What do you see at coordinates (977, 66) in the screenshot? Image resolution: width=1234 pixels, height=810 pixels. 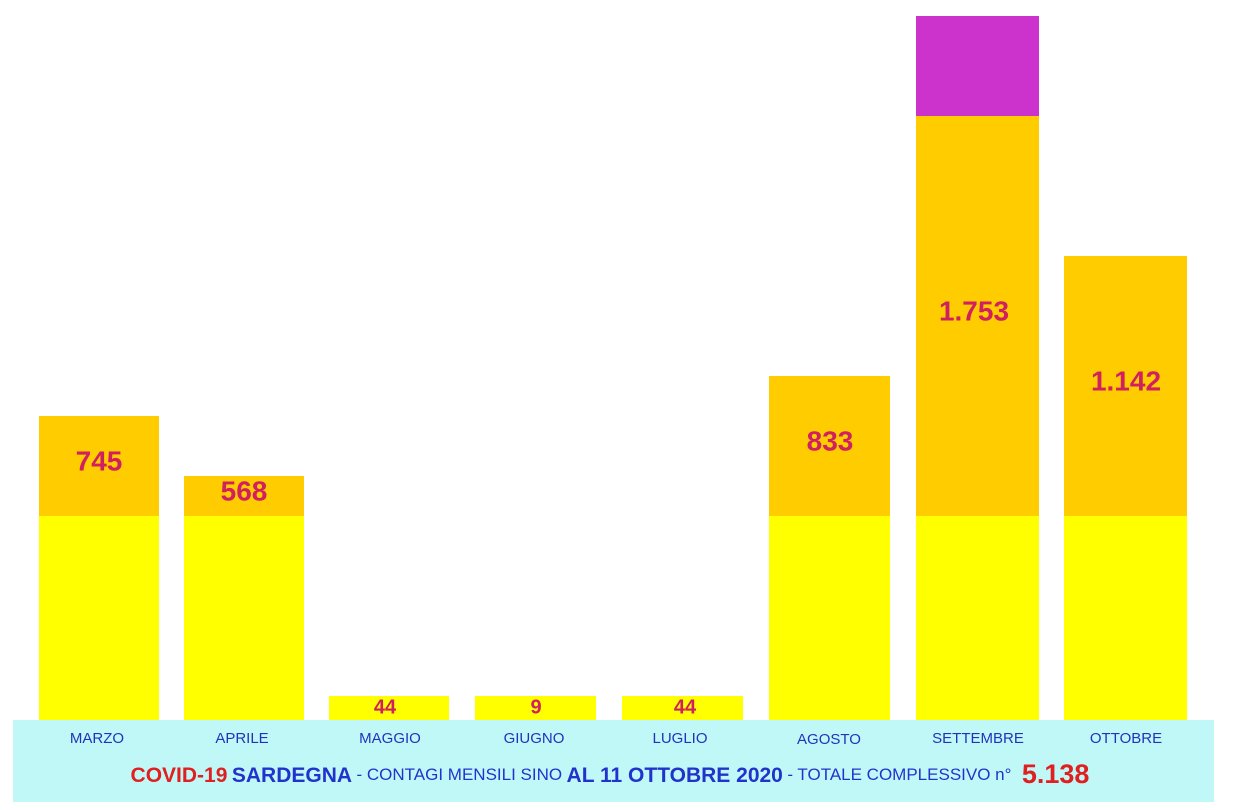 I see `bar-cap` at bounding box center [977, 66].